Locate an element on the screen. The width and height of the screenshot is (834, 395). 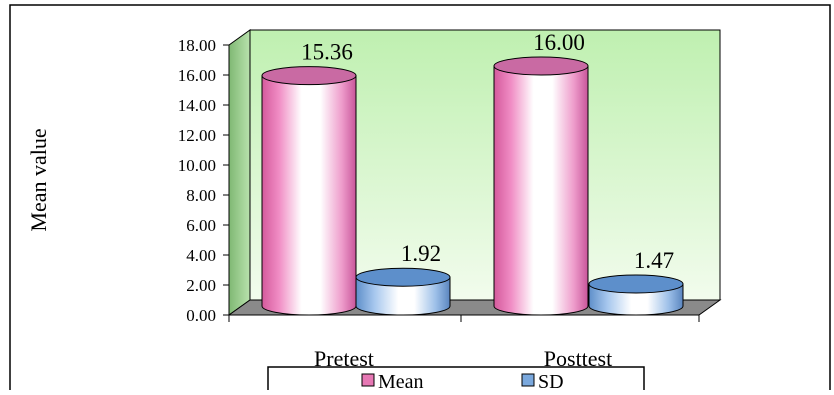
side-wall is located at coordinates (239, 172).